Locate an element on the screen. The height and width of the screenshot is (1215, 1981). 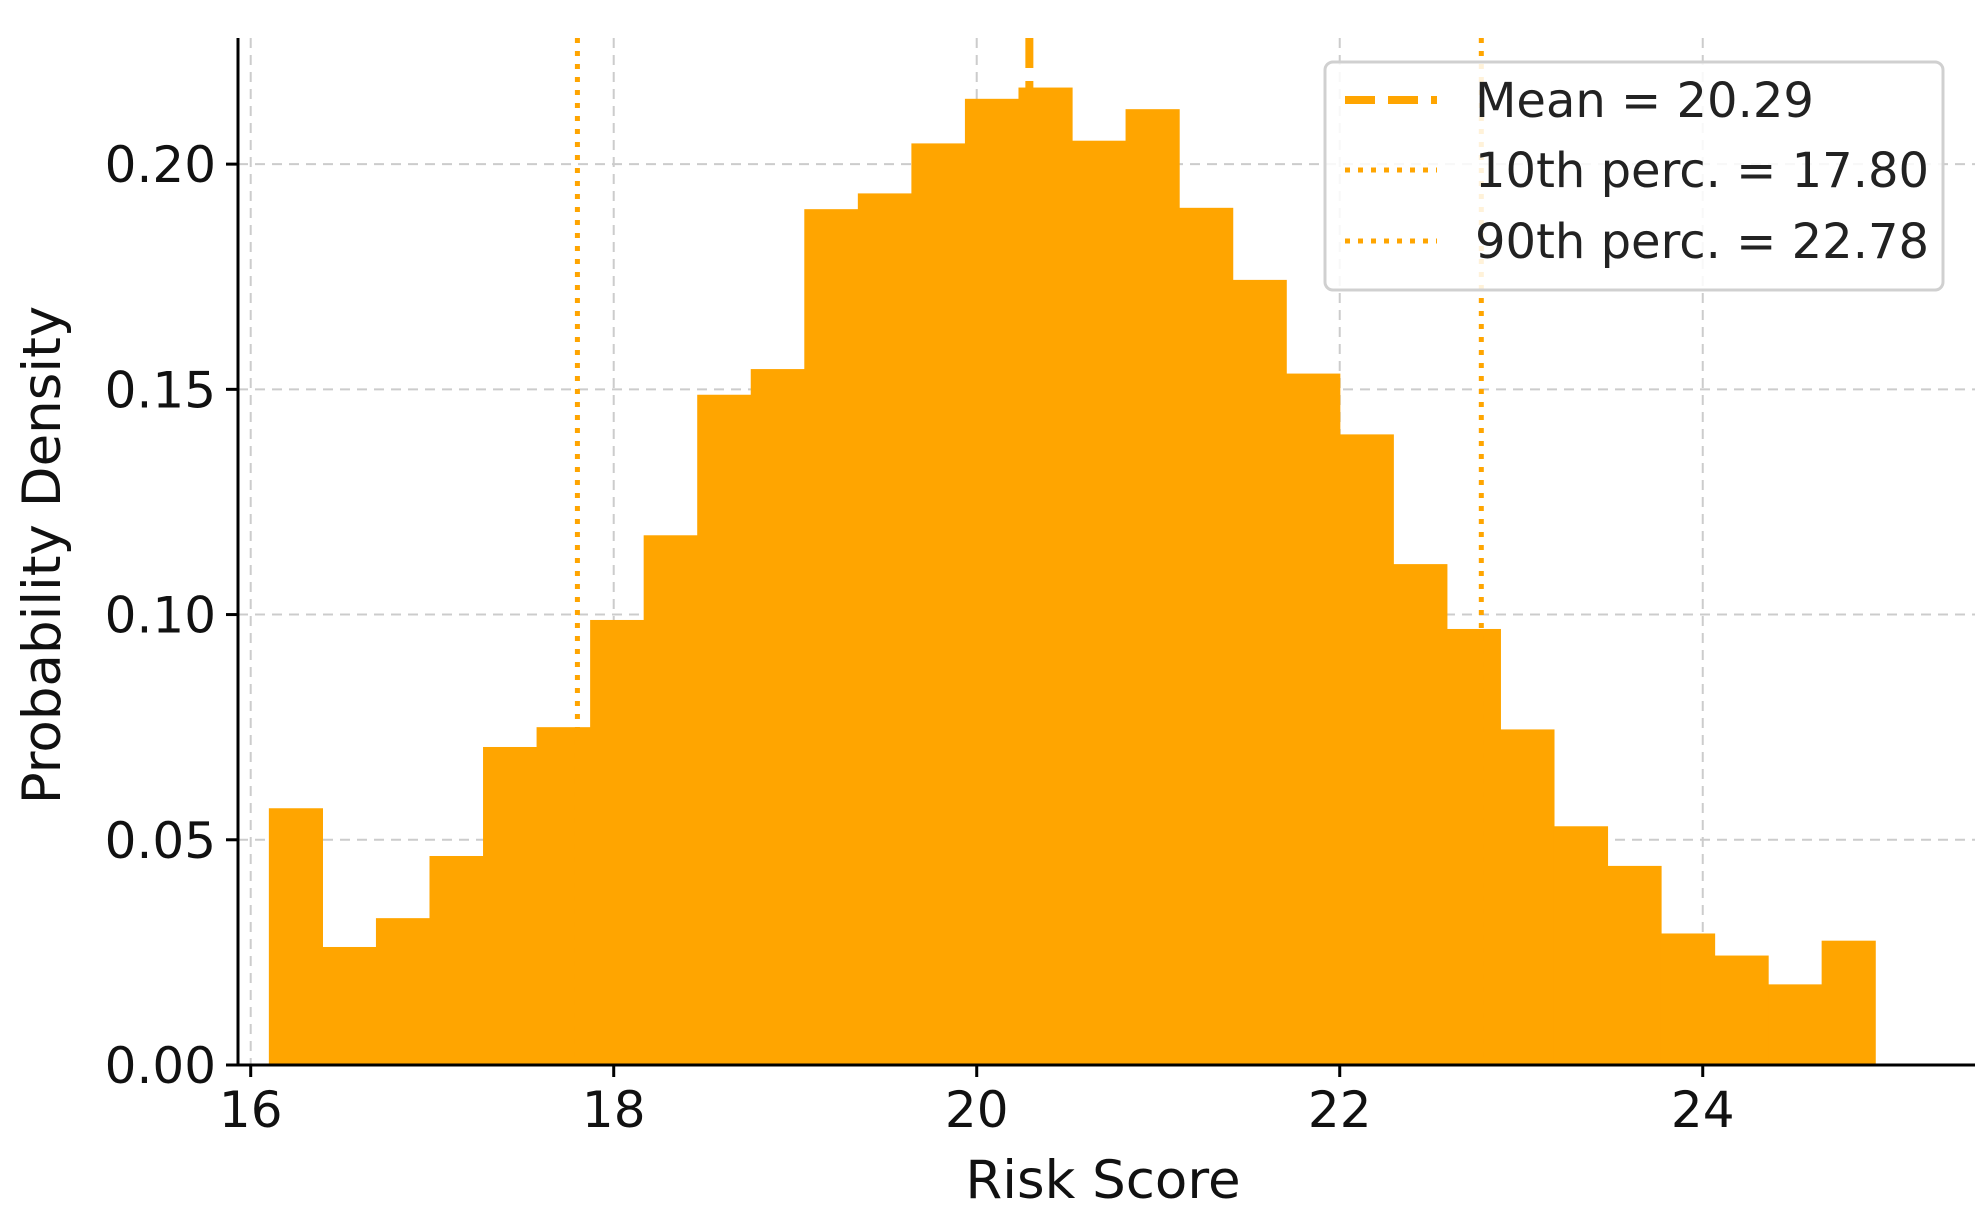
x-tick-label-2: 20 is located at coordinates (977, 1110).